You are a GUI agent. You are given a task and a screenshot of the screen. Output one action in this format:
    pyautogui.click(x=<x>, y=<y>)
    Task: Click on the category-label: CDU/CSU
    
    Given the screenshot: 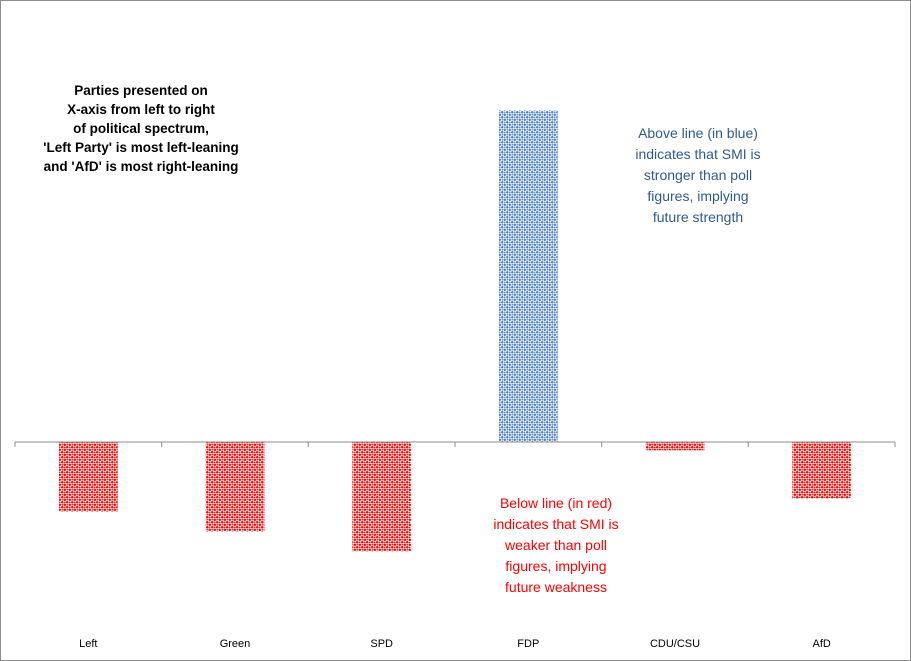 What is the action you would take?
    pyautogui.click(x=675, y=644)
    